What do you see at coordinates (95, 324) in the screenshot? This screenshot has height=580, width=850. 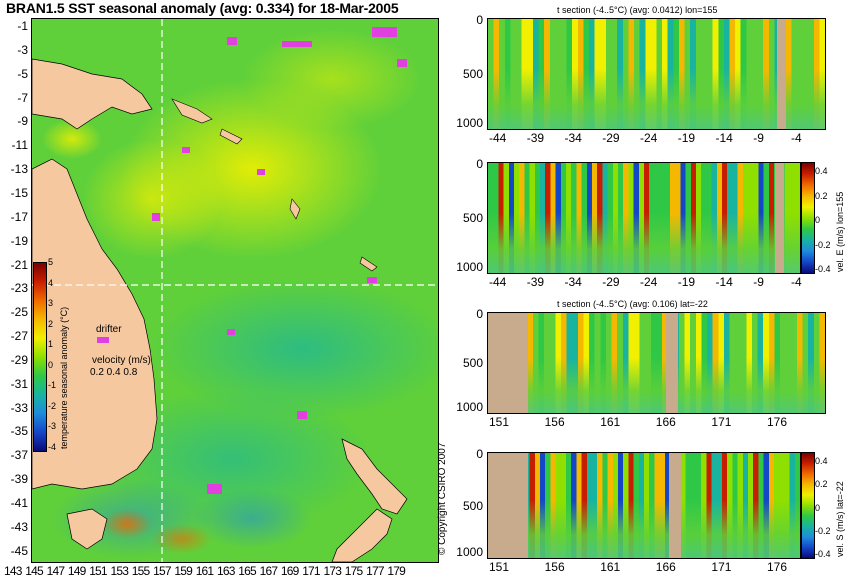 I see `australia-landmass` at bounding box center [95, 324].